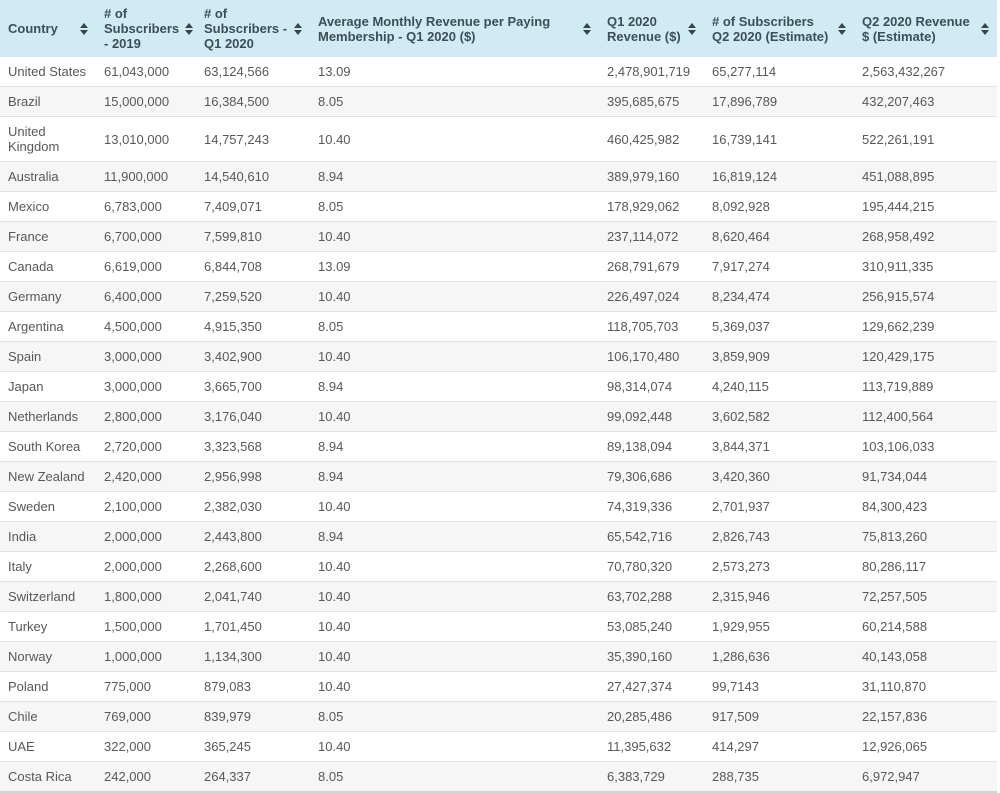 This screenshot has width=1000, height=793. What do you see at coordinates (127, 746) in the screenshot?
I see `cell-subs-2019: 322,000` at bounding box center [127, 746].